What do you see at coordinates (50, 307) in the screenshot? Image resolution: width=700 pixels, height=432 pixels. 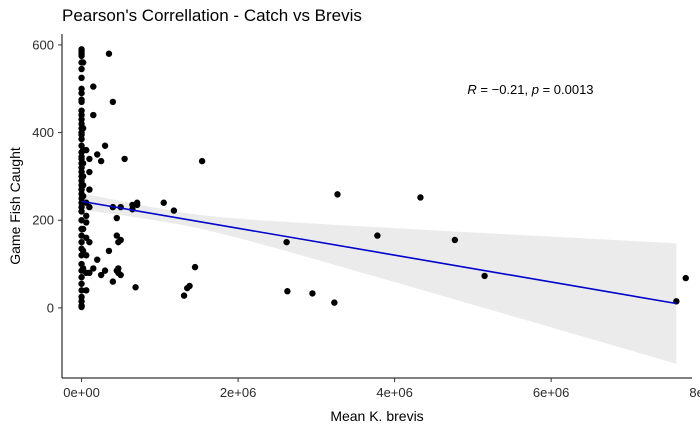 I see `y-tick-label: 0` at bounding box center [50, 307].